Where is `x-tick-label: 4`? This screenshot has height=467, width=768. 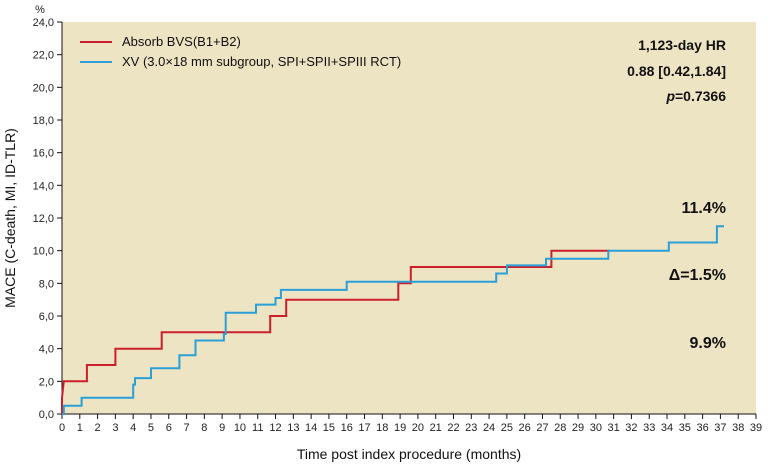 x-tick-label: 4 is located at coordinates (133, 428).